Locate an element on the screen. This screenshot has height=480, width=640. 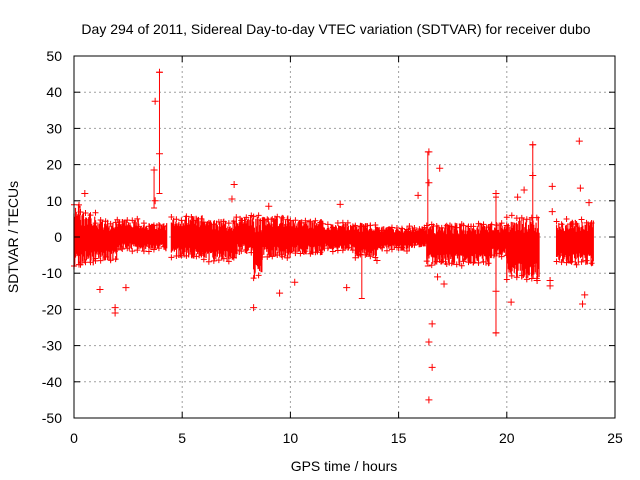
x-tick-labels: 0 5 10 15 20 25 is located at coordinates (346, 438).